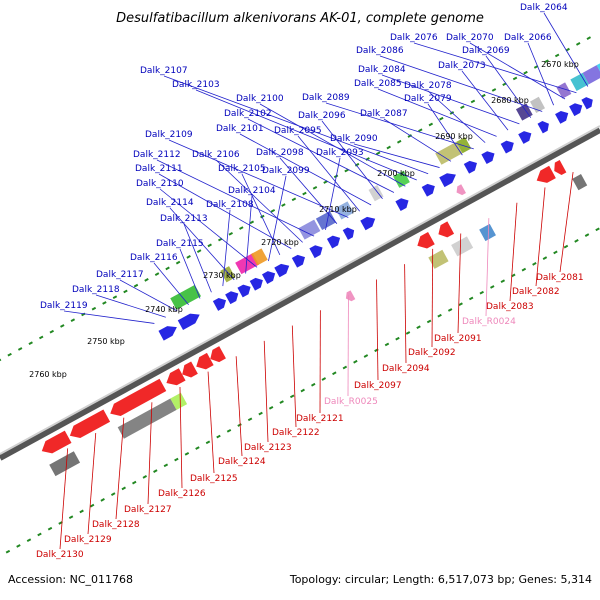 The height and width of the screenshot is (600, 600). I want to click on gene-label: Dalk_2087, so click(384, 114).